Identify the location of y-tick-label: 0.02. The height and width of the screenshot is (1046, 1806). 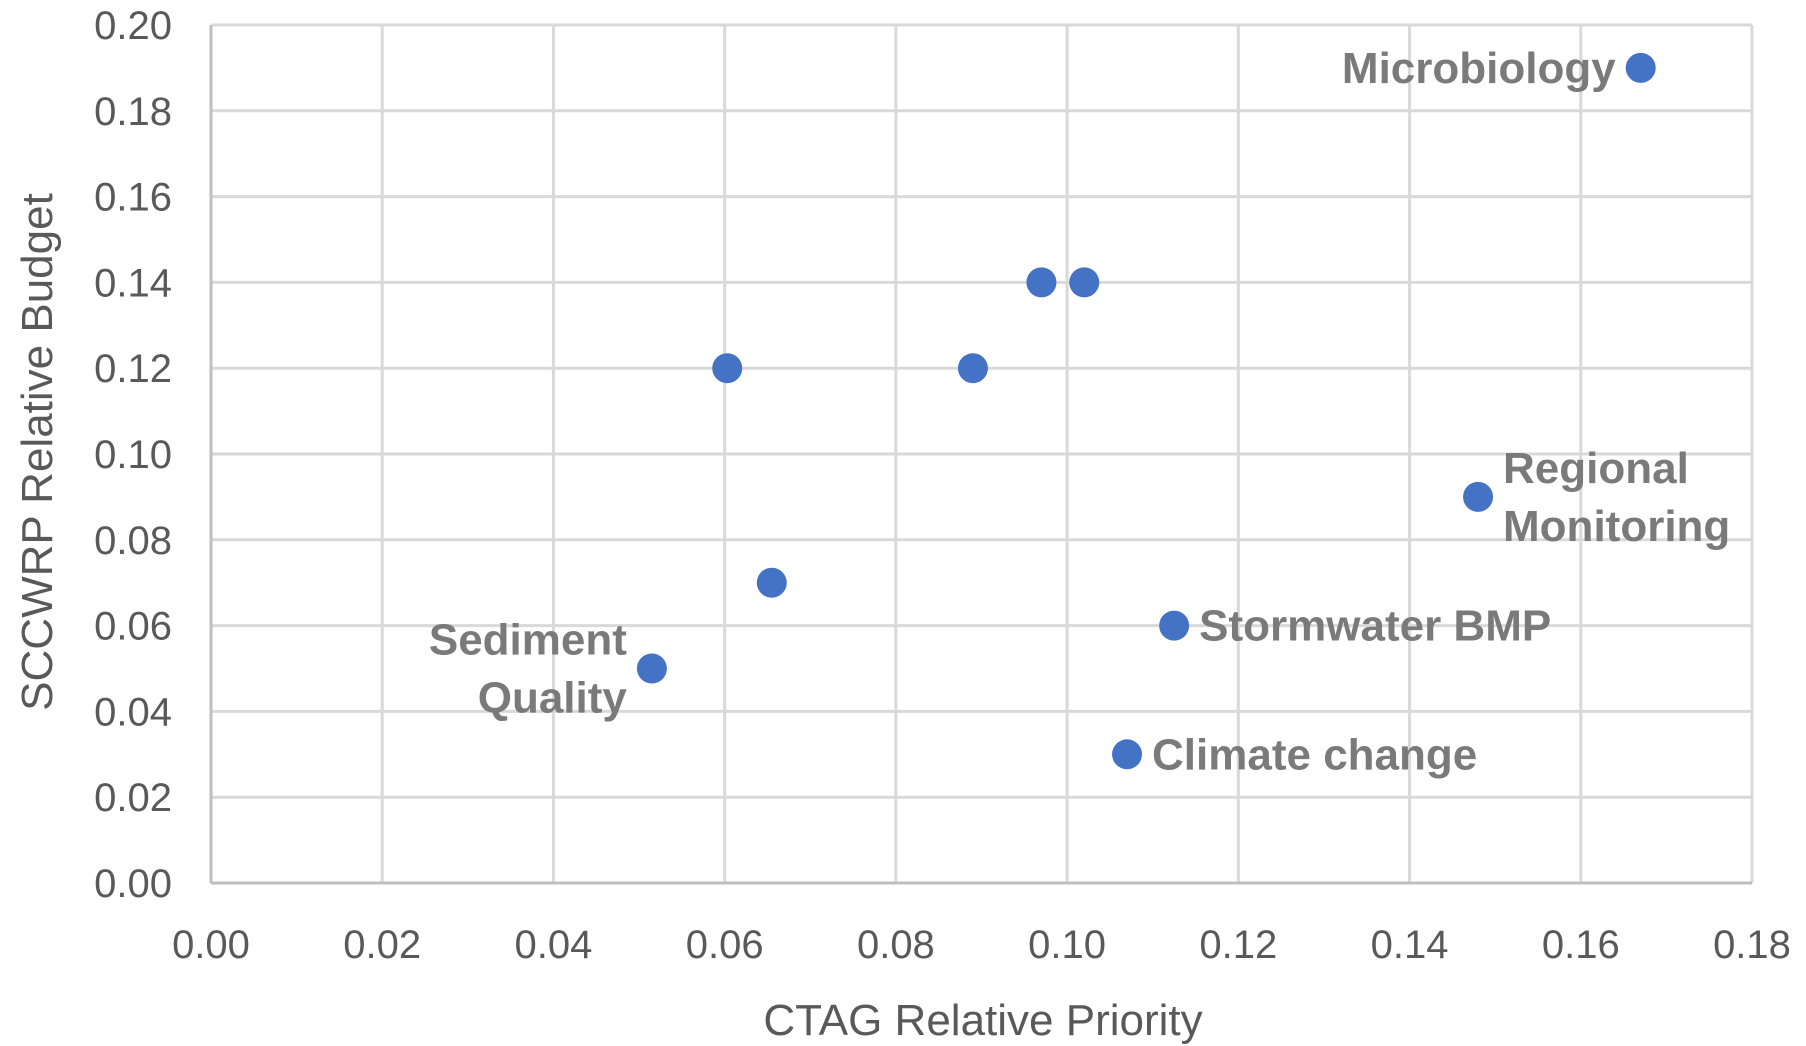
(133, 798).